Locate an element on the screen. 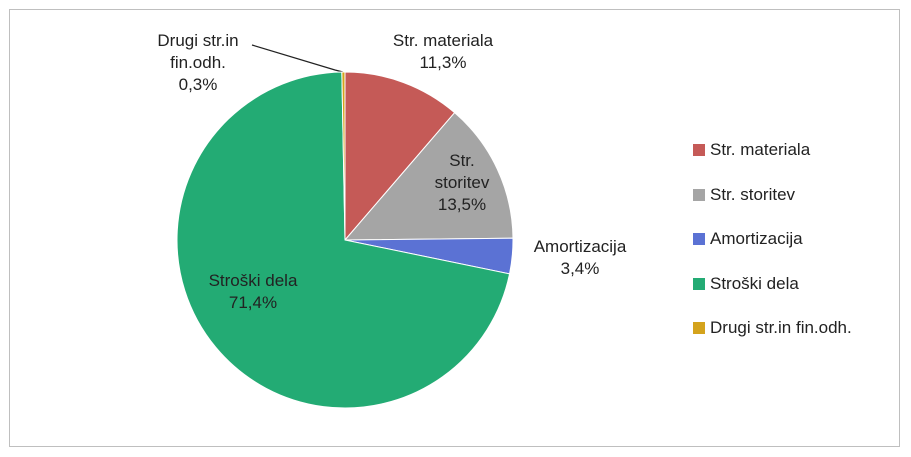 The image size is (911, 457). legend-label: Drugi str.in fin.odh. is located at coordinates (781, 327).